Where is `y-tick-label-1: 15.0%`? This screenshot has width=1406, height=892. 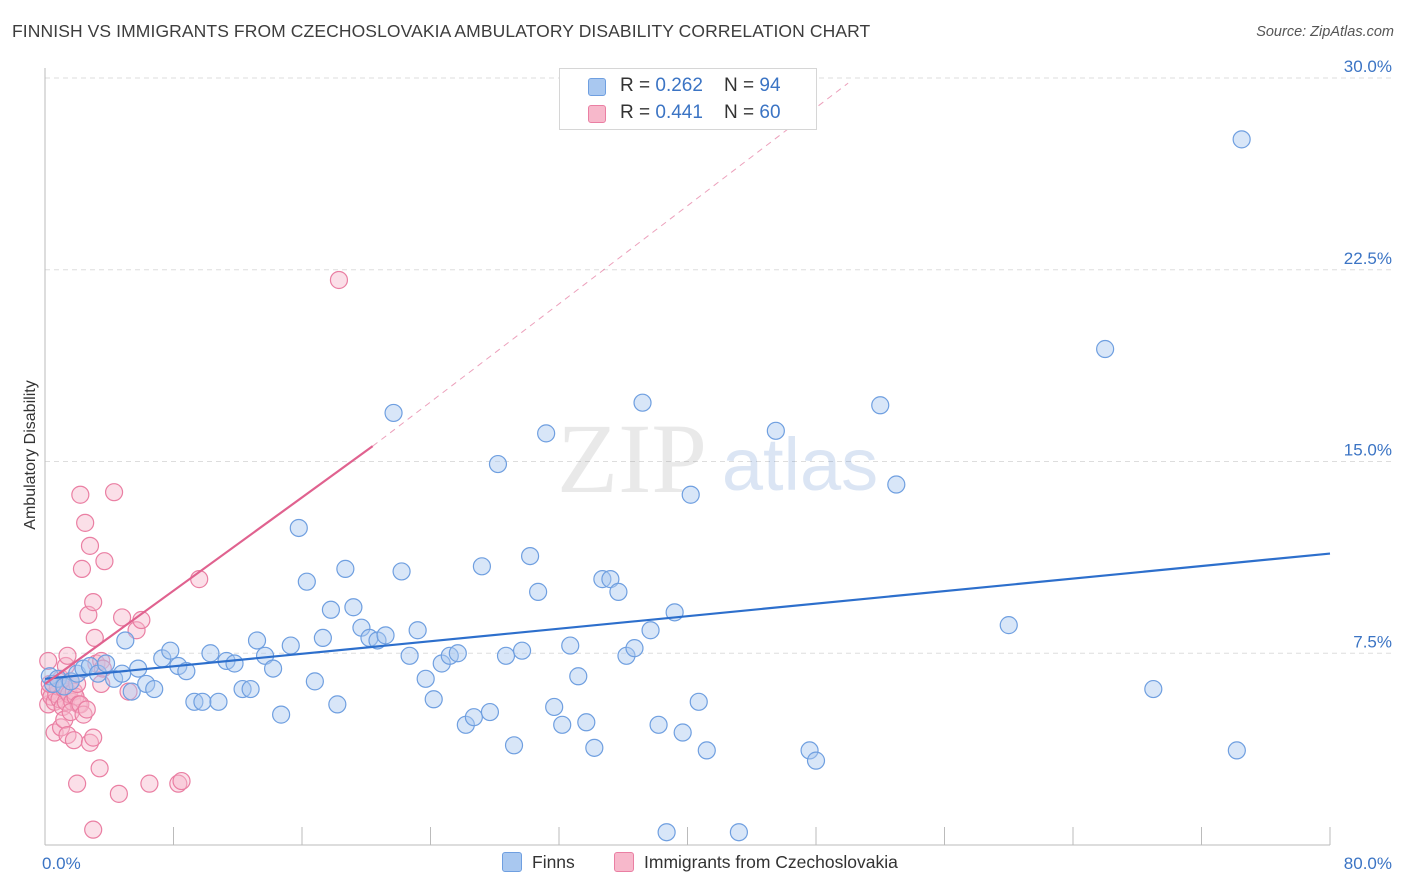 y-tick-label-1: 15.0% is located at coordinates (1368, 450).